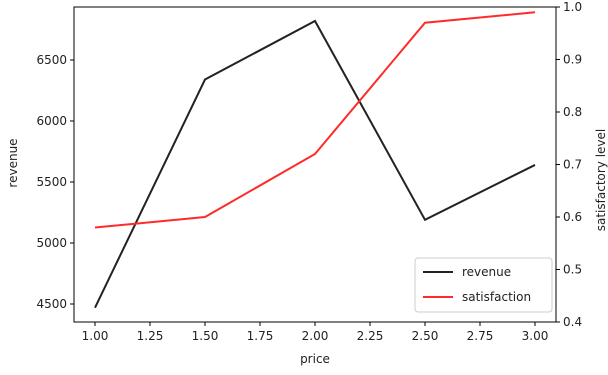 This screenshot has height=375, width=608. What do you see at coordinates (483, 285) in the screenshot?
I see `legend: revenue satisfaction` at bounding box center [483, 285].